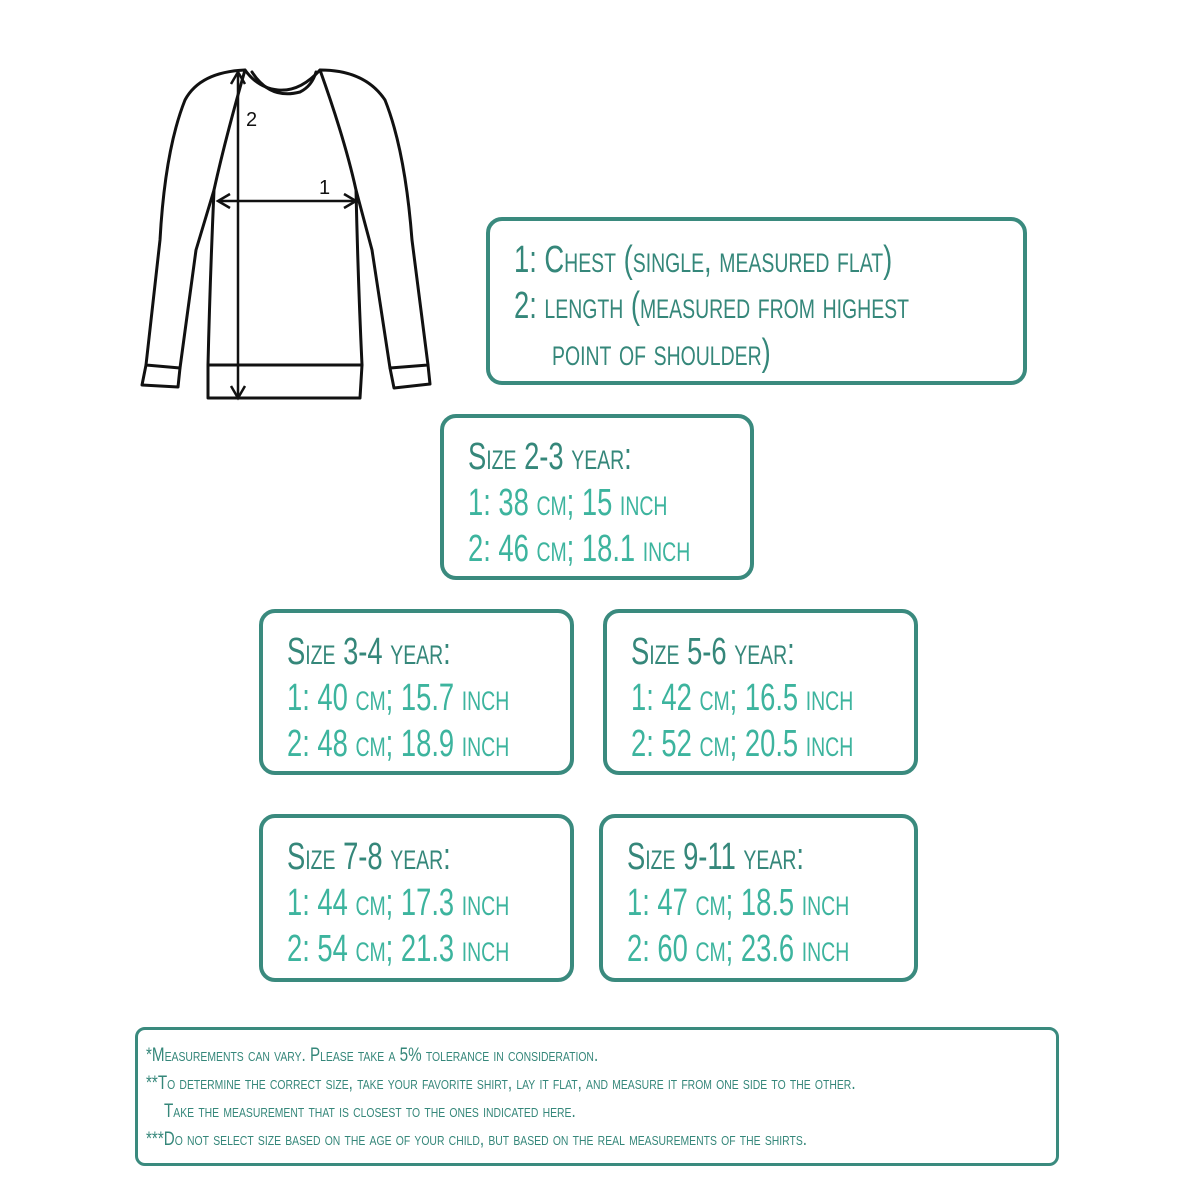 Image resolution: width=1177 pixels, height=1178 pixels. I want to click on size-length: 2: 54 cm; 21.3 inch, so click(398, 949).